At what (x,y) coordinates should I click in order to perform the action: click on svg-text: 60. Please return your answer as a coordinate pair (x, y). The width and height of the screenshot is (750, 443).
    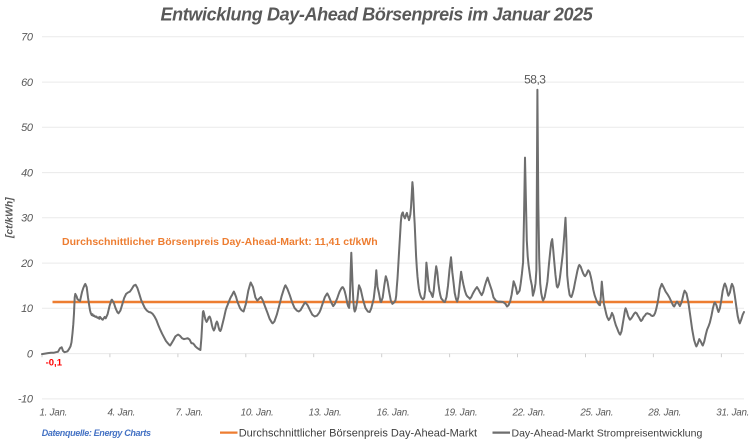
    Looking at the image, I should click on (27, 83).